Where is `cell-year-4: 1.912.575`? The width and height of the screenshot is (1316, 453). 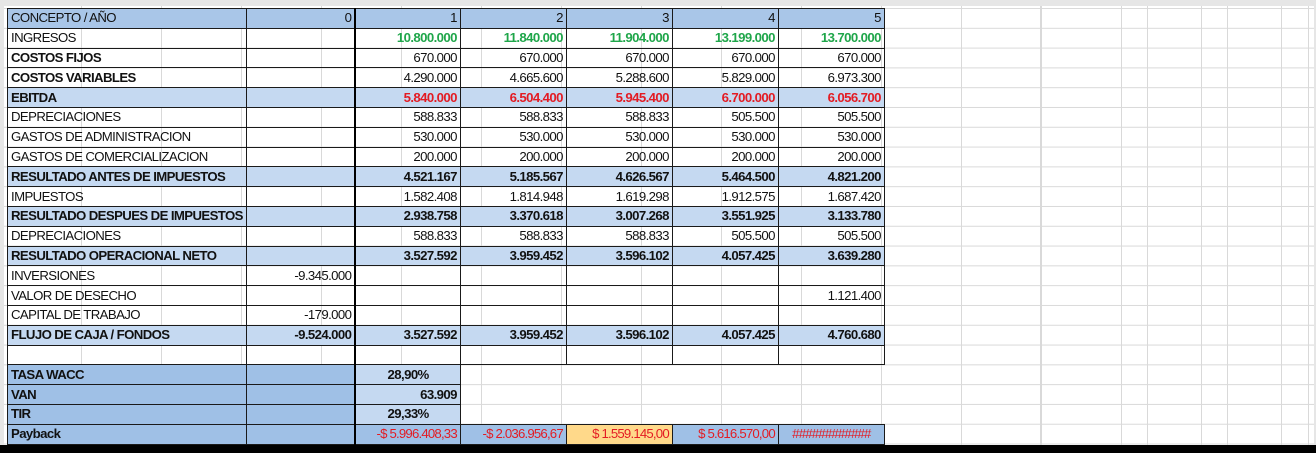
cell-year-4: 1.912.575 is located at coordinates (725, 196).